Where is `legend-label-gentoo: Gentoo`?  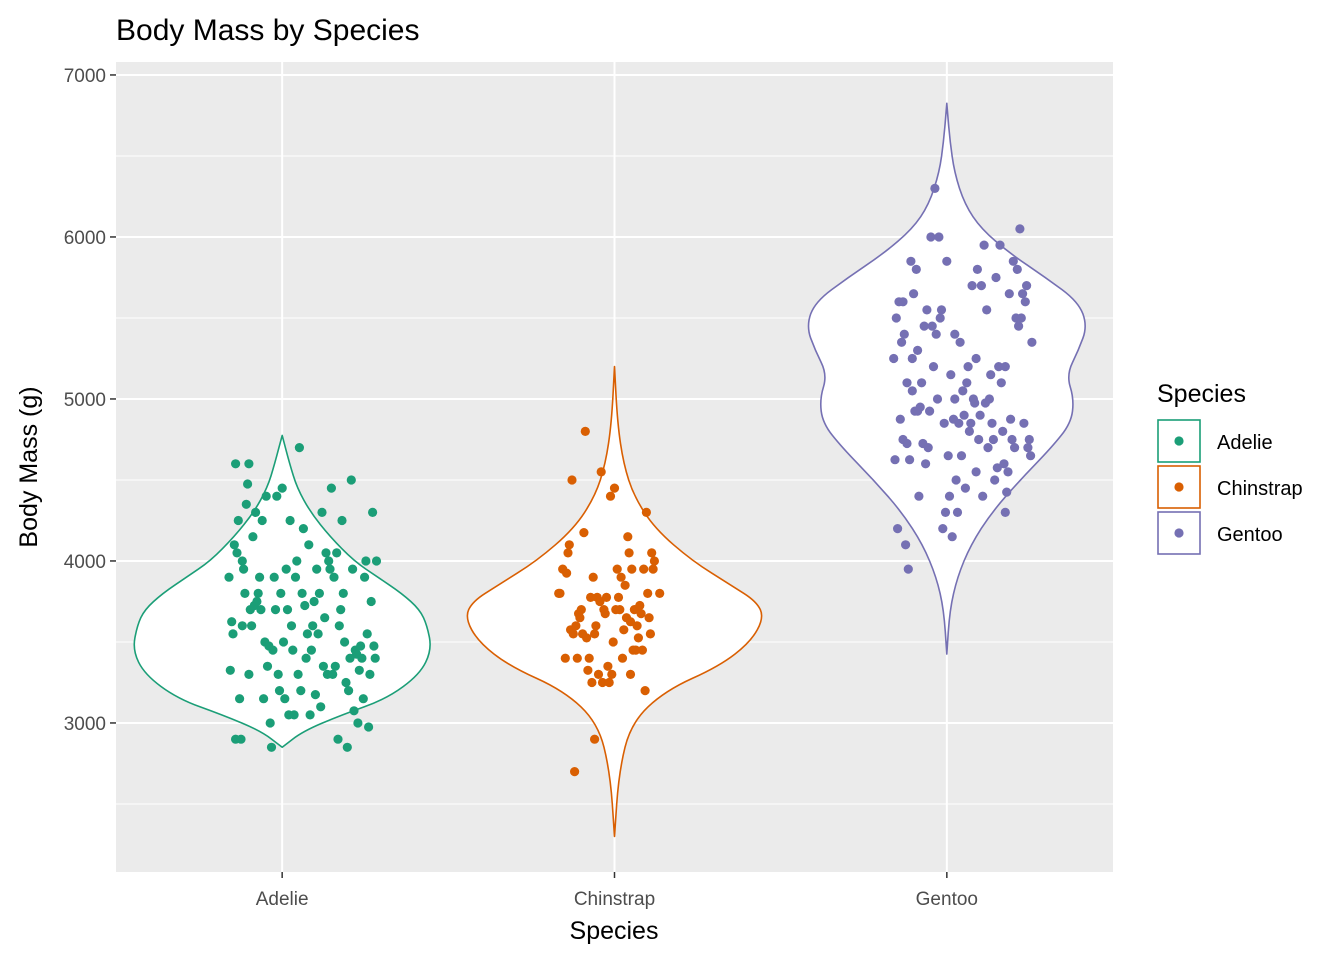 legend-label-gentoo: Gentoo is located at coordinates (1250, 535).